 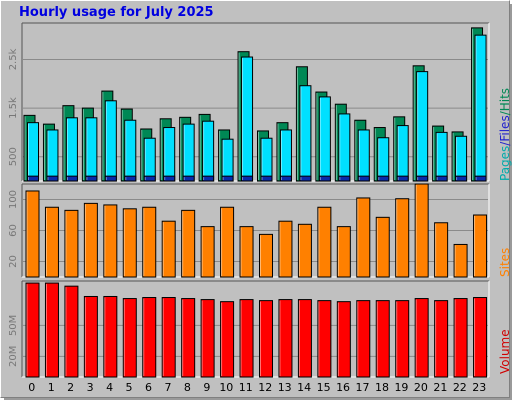 I want to click on ylabel-pages: Pages, so click(x=505, y=163).